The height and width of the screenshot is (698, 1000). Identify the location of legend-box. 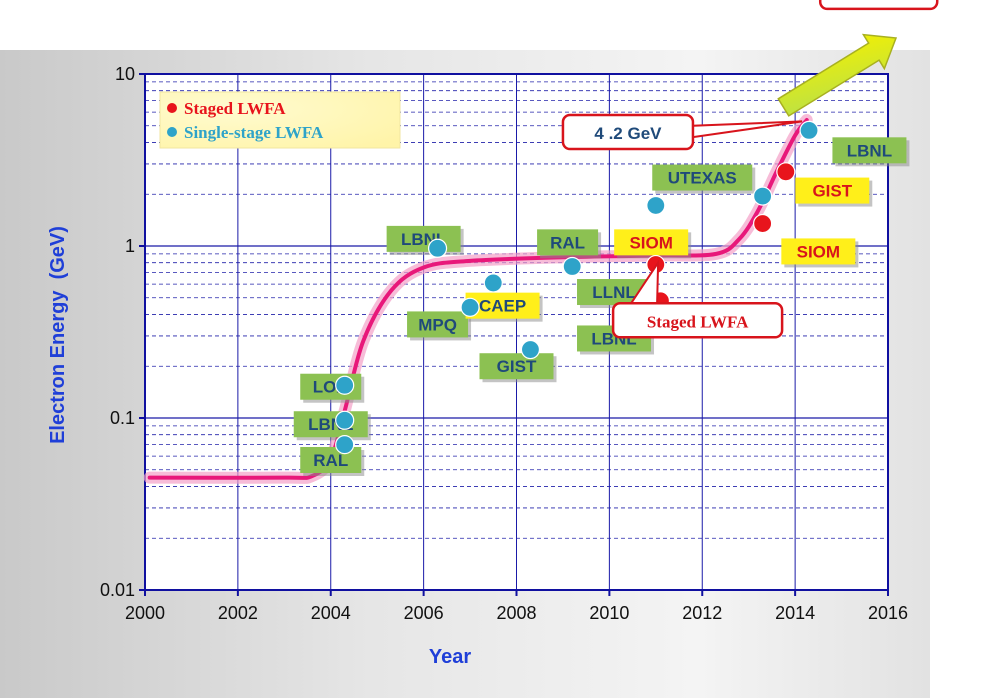
(280, 120).